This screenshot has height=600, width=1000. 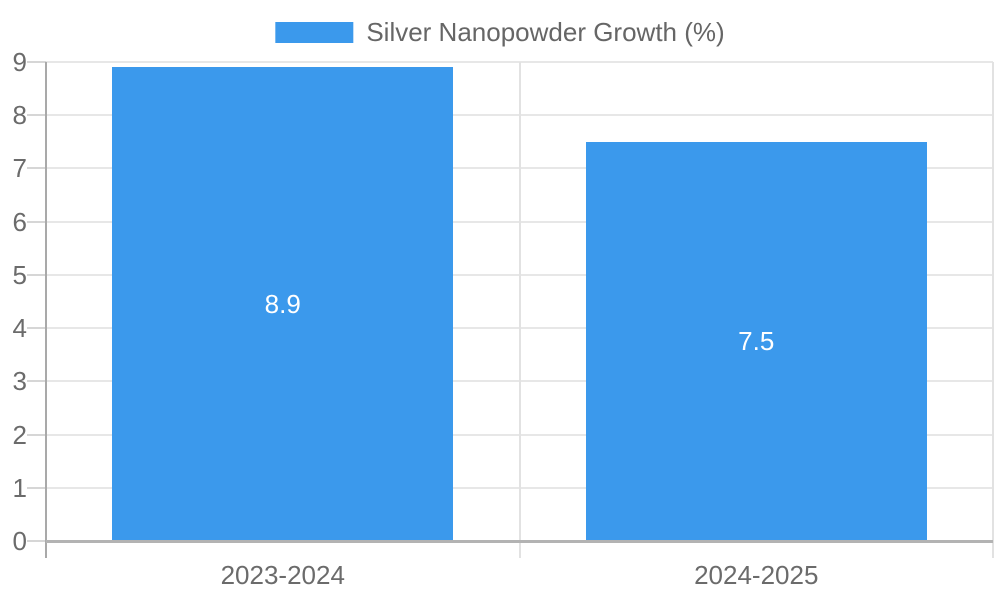 What do you see at coordinates (19, 115) in the screenshot?
I see `y-tick-label: 8` at bounding box center [19, 115].